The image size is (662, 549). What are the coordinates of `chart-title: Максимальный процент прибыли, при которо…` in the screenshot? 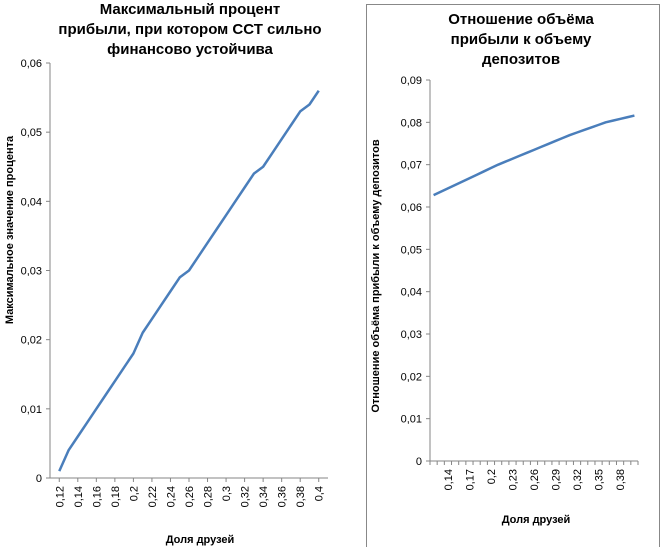 It's located at (190, 30).